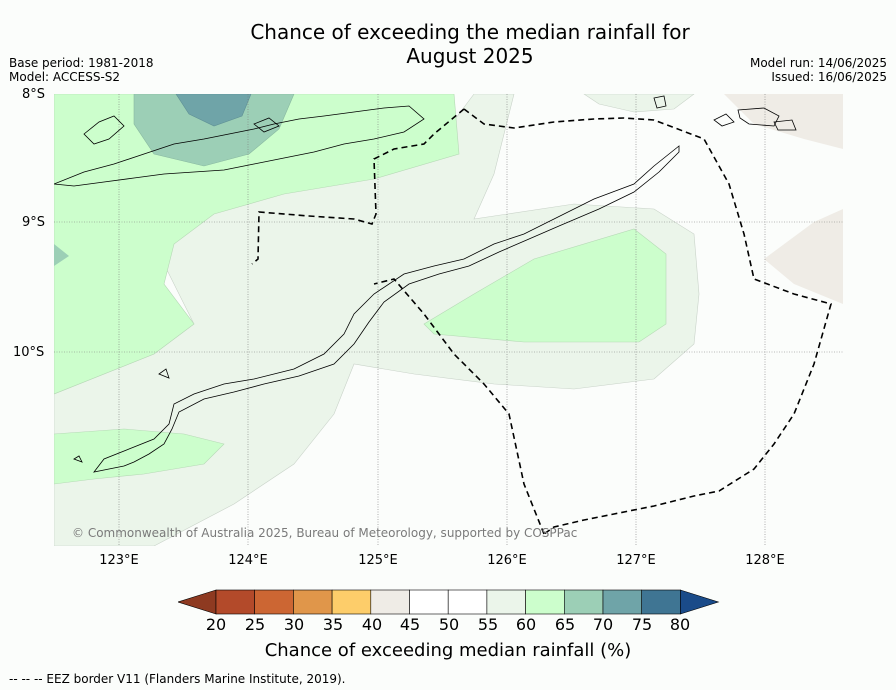 The height and width of the screenshot is (690, 896). Describe the element at coordinates (765, 560) in the screenshot. I see `lon-label-128e: 128°E` at that location.